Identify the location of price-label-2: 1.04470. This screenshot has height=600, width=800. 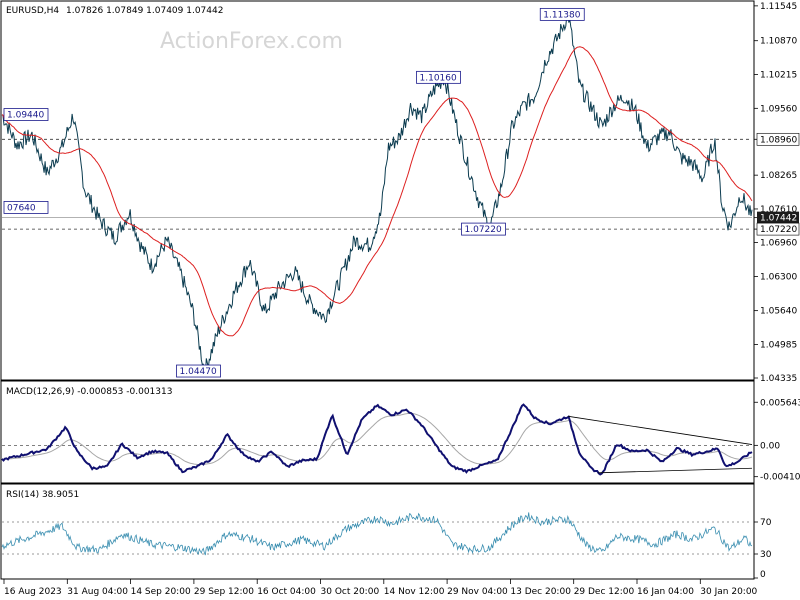
(198, 372).